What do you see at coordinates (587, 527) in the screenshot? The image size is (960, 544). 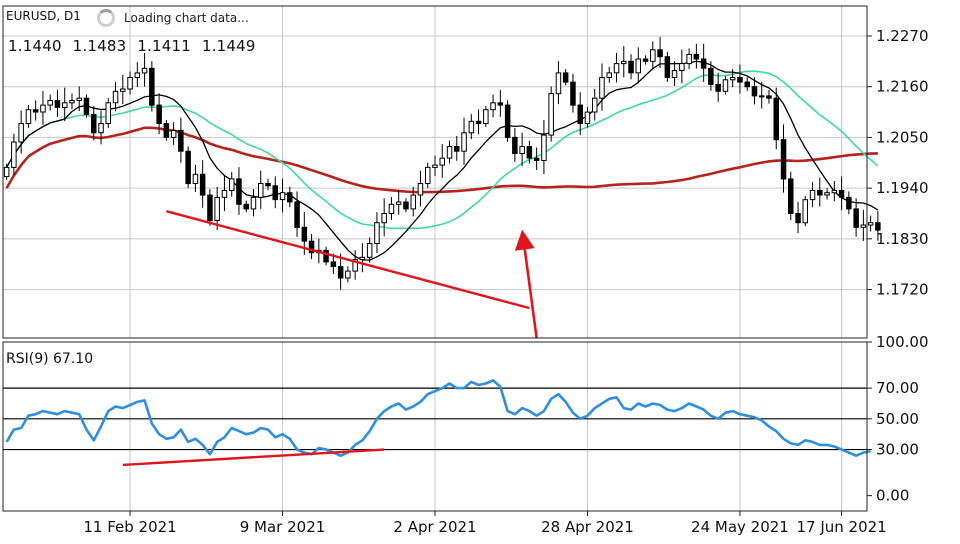 I see `x-tick-label-3: 28 Apr 2021` at bounding box center [587, 527].